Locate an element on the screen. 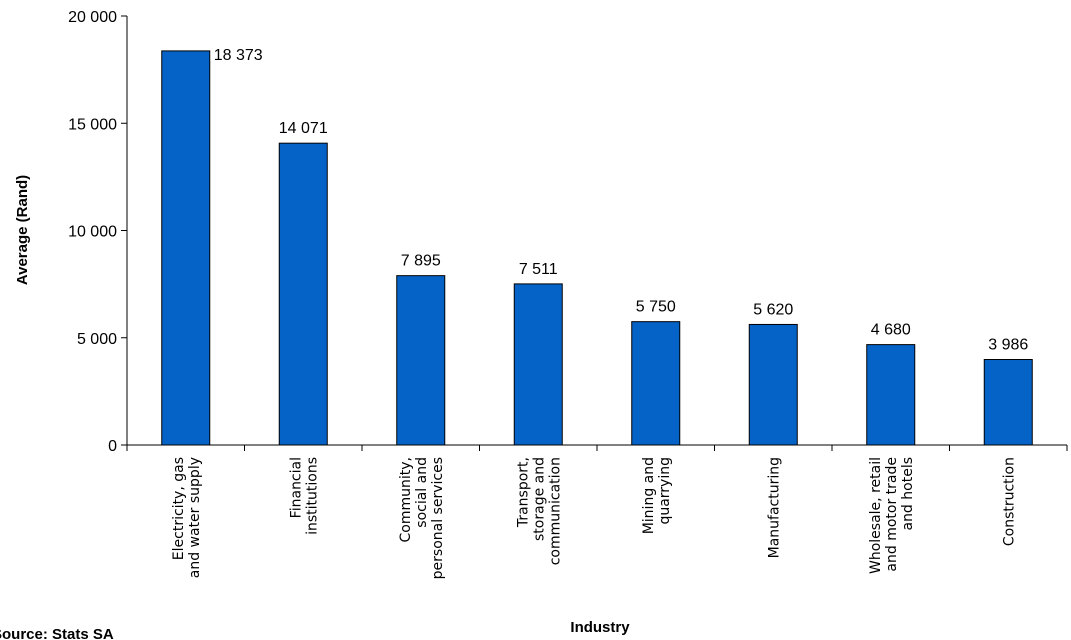 This screenshot has height=640, width=1071. x-tick-label: Community,social andpersonal services is located at coordinates (422, 518).